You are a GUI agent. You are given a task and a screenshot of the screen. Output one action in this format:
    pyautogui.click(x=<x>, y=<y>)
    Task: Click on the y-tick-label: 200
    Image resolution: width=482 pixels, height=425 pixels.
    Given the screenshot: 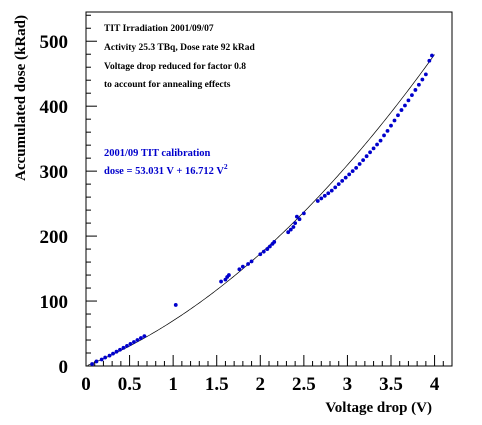 What is the action you would take?
    pyautogui.click(x=54, y=237)
    